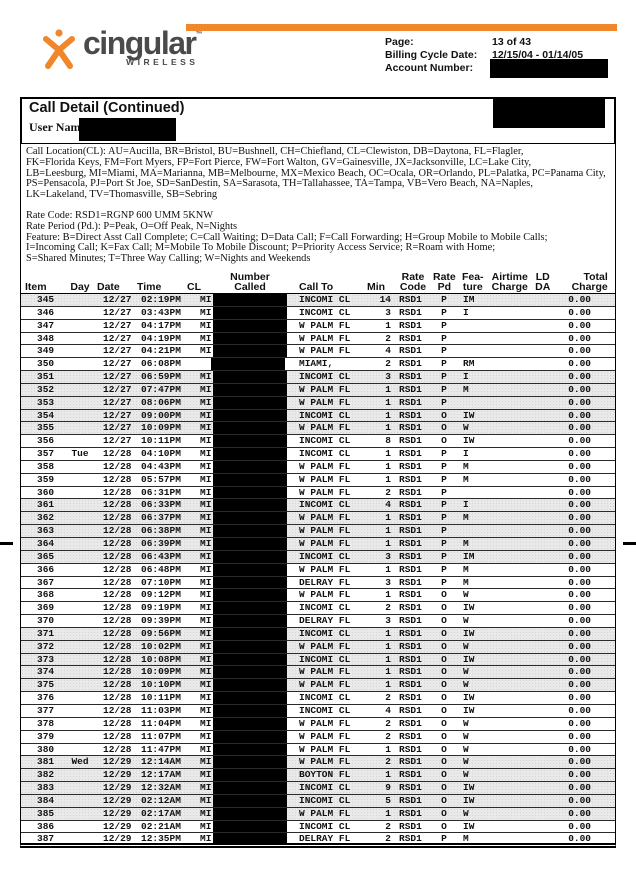  I want to click on cell-item: 356, so click(46, 441).